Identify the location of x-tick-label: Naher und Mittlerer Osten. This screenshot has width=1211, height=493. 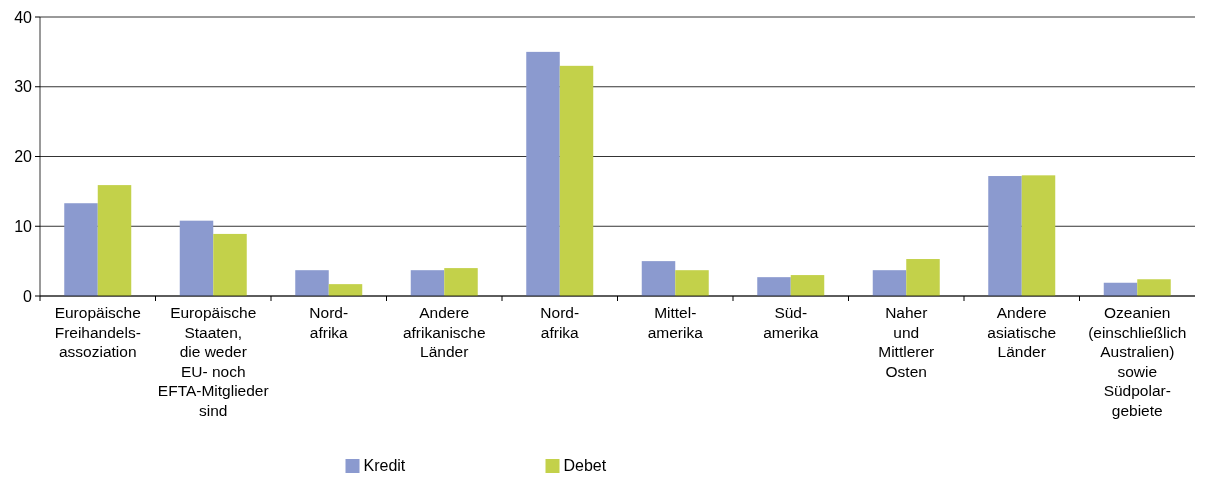
(906, 342).